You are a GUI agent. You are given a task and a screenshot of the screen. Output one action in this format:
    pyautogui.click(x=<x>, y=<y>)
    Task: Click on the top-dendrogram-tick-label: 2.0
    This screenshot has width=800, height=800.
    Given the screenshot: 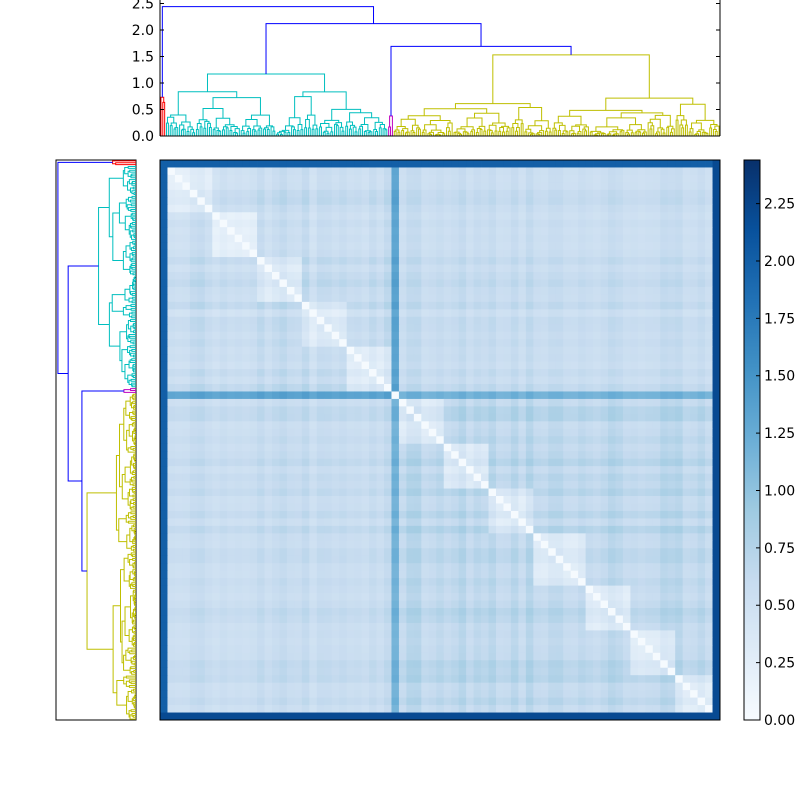 What is the action you would take?
    pyautogui.click(x=143, y=31)
    